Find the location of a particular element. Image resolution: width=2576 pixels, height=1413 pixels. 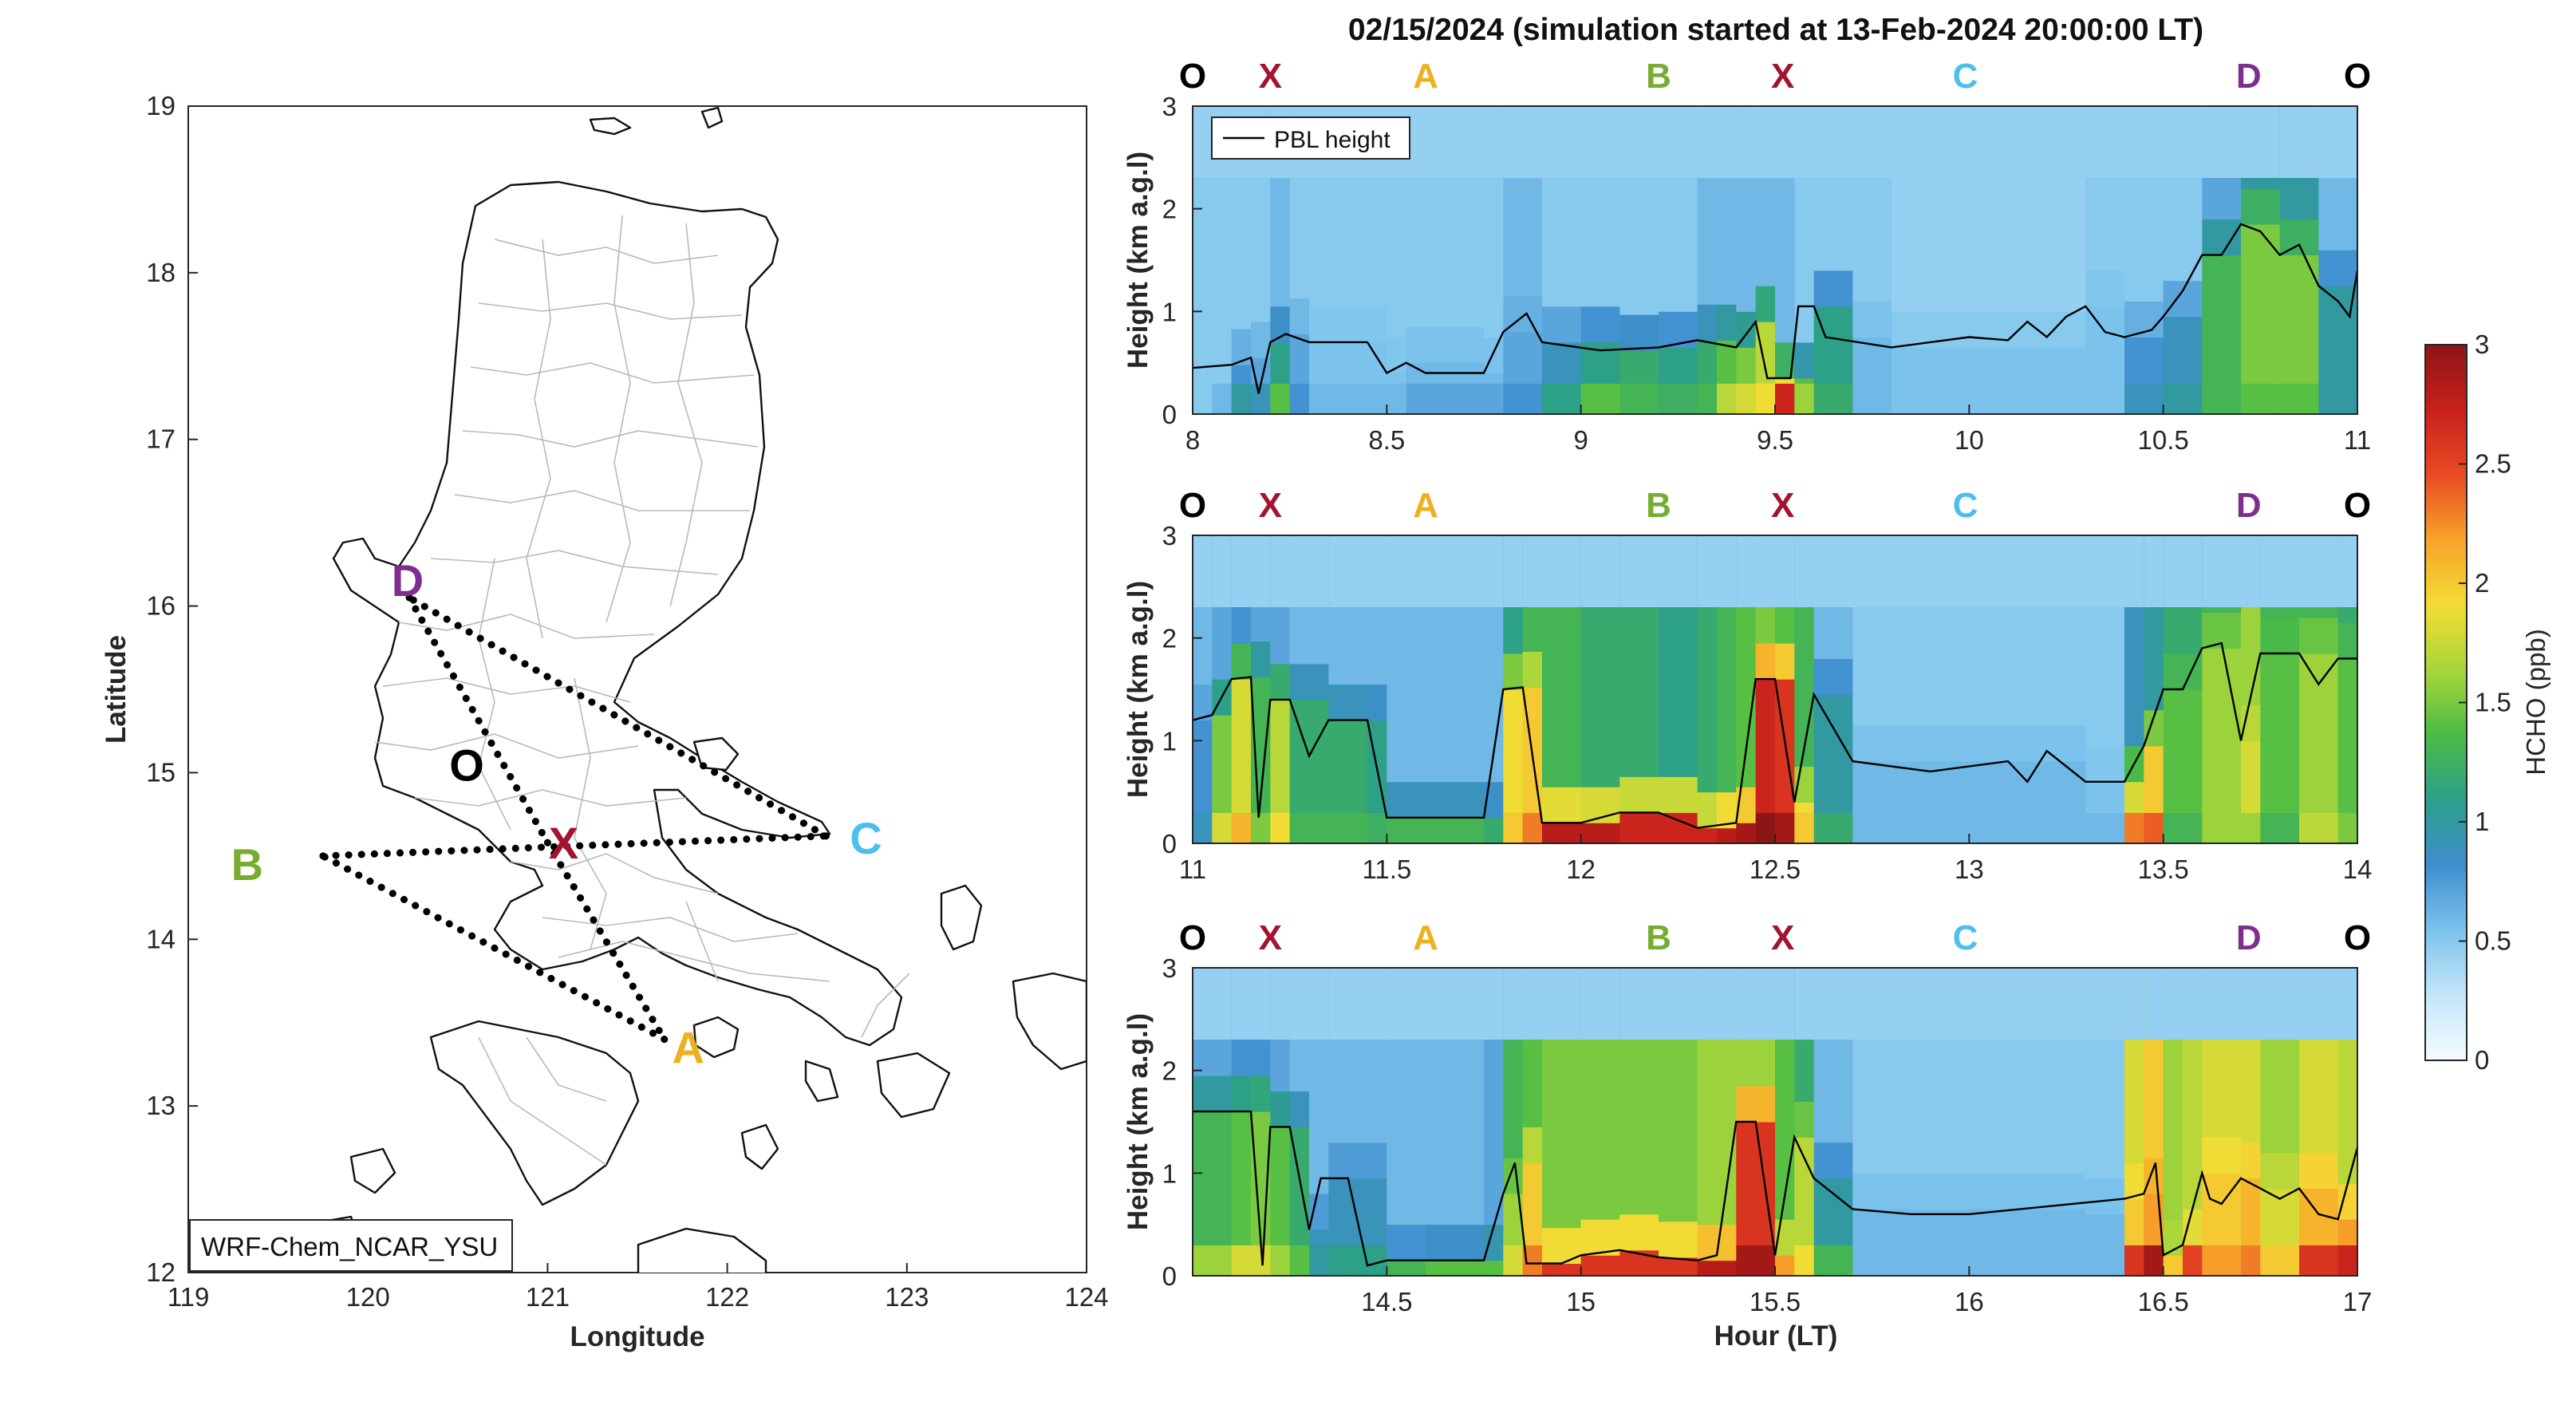

x-tick-label: 8 is located at coordinates (1192, 440).